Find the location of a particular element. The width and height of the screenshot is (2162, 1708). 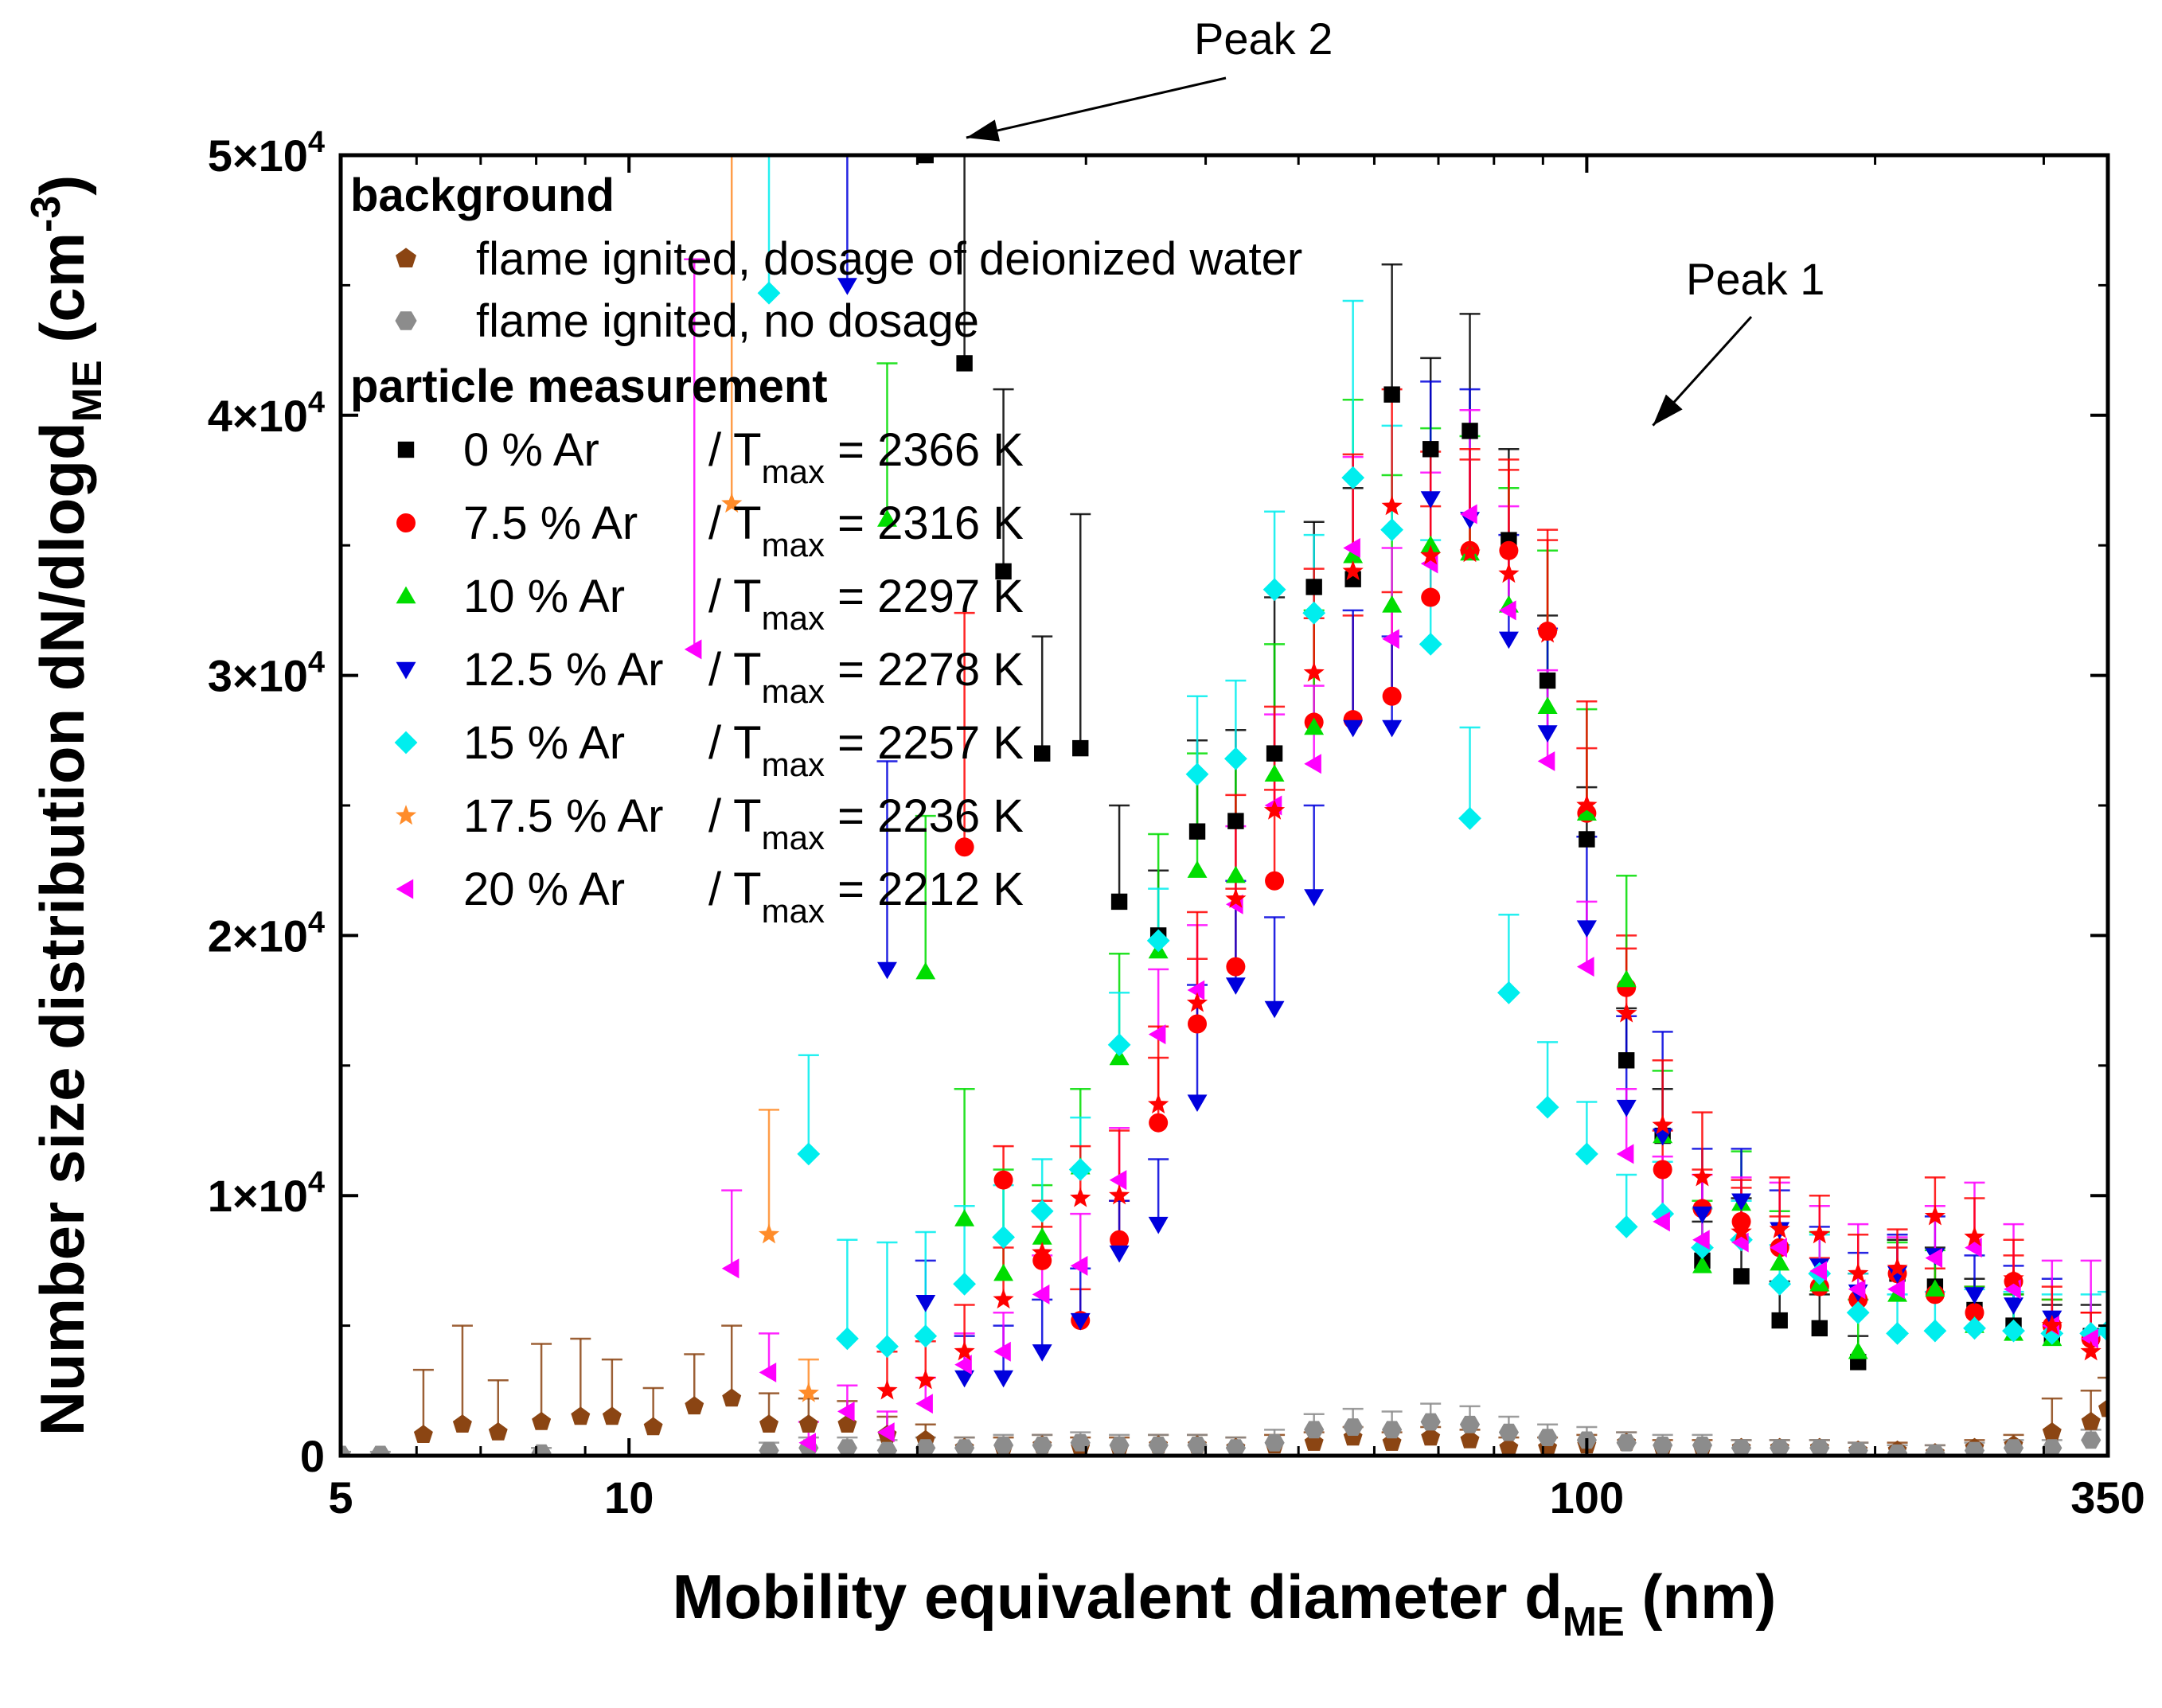

legend-label: 20 % Ar is located at coordinates (544, 889).